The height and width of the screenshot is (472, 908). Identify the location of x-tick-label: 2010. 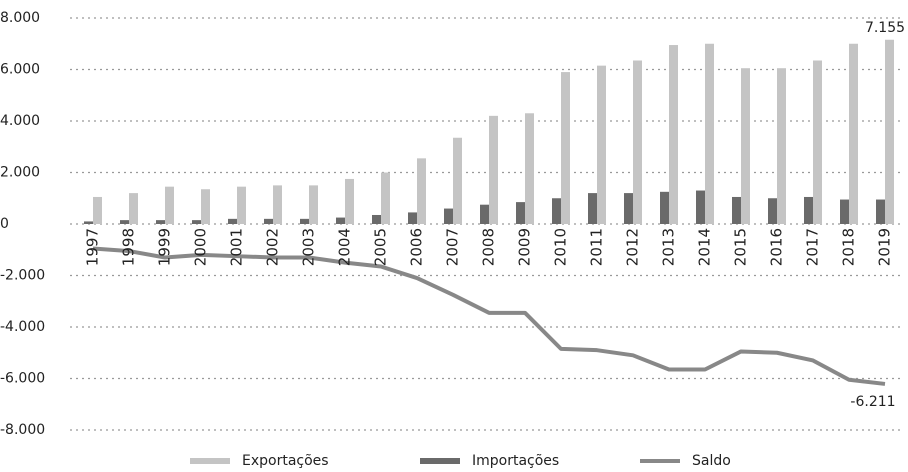
(561, 247).